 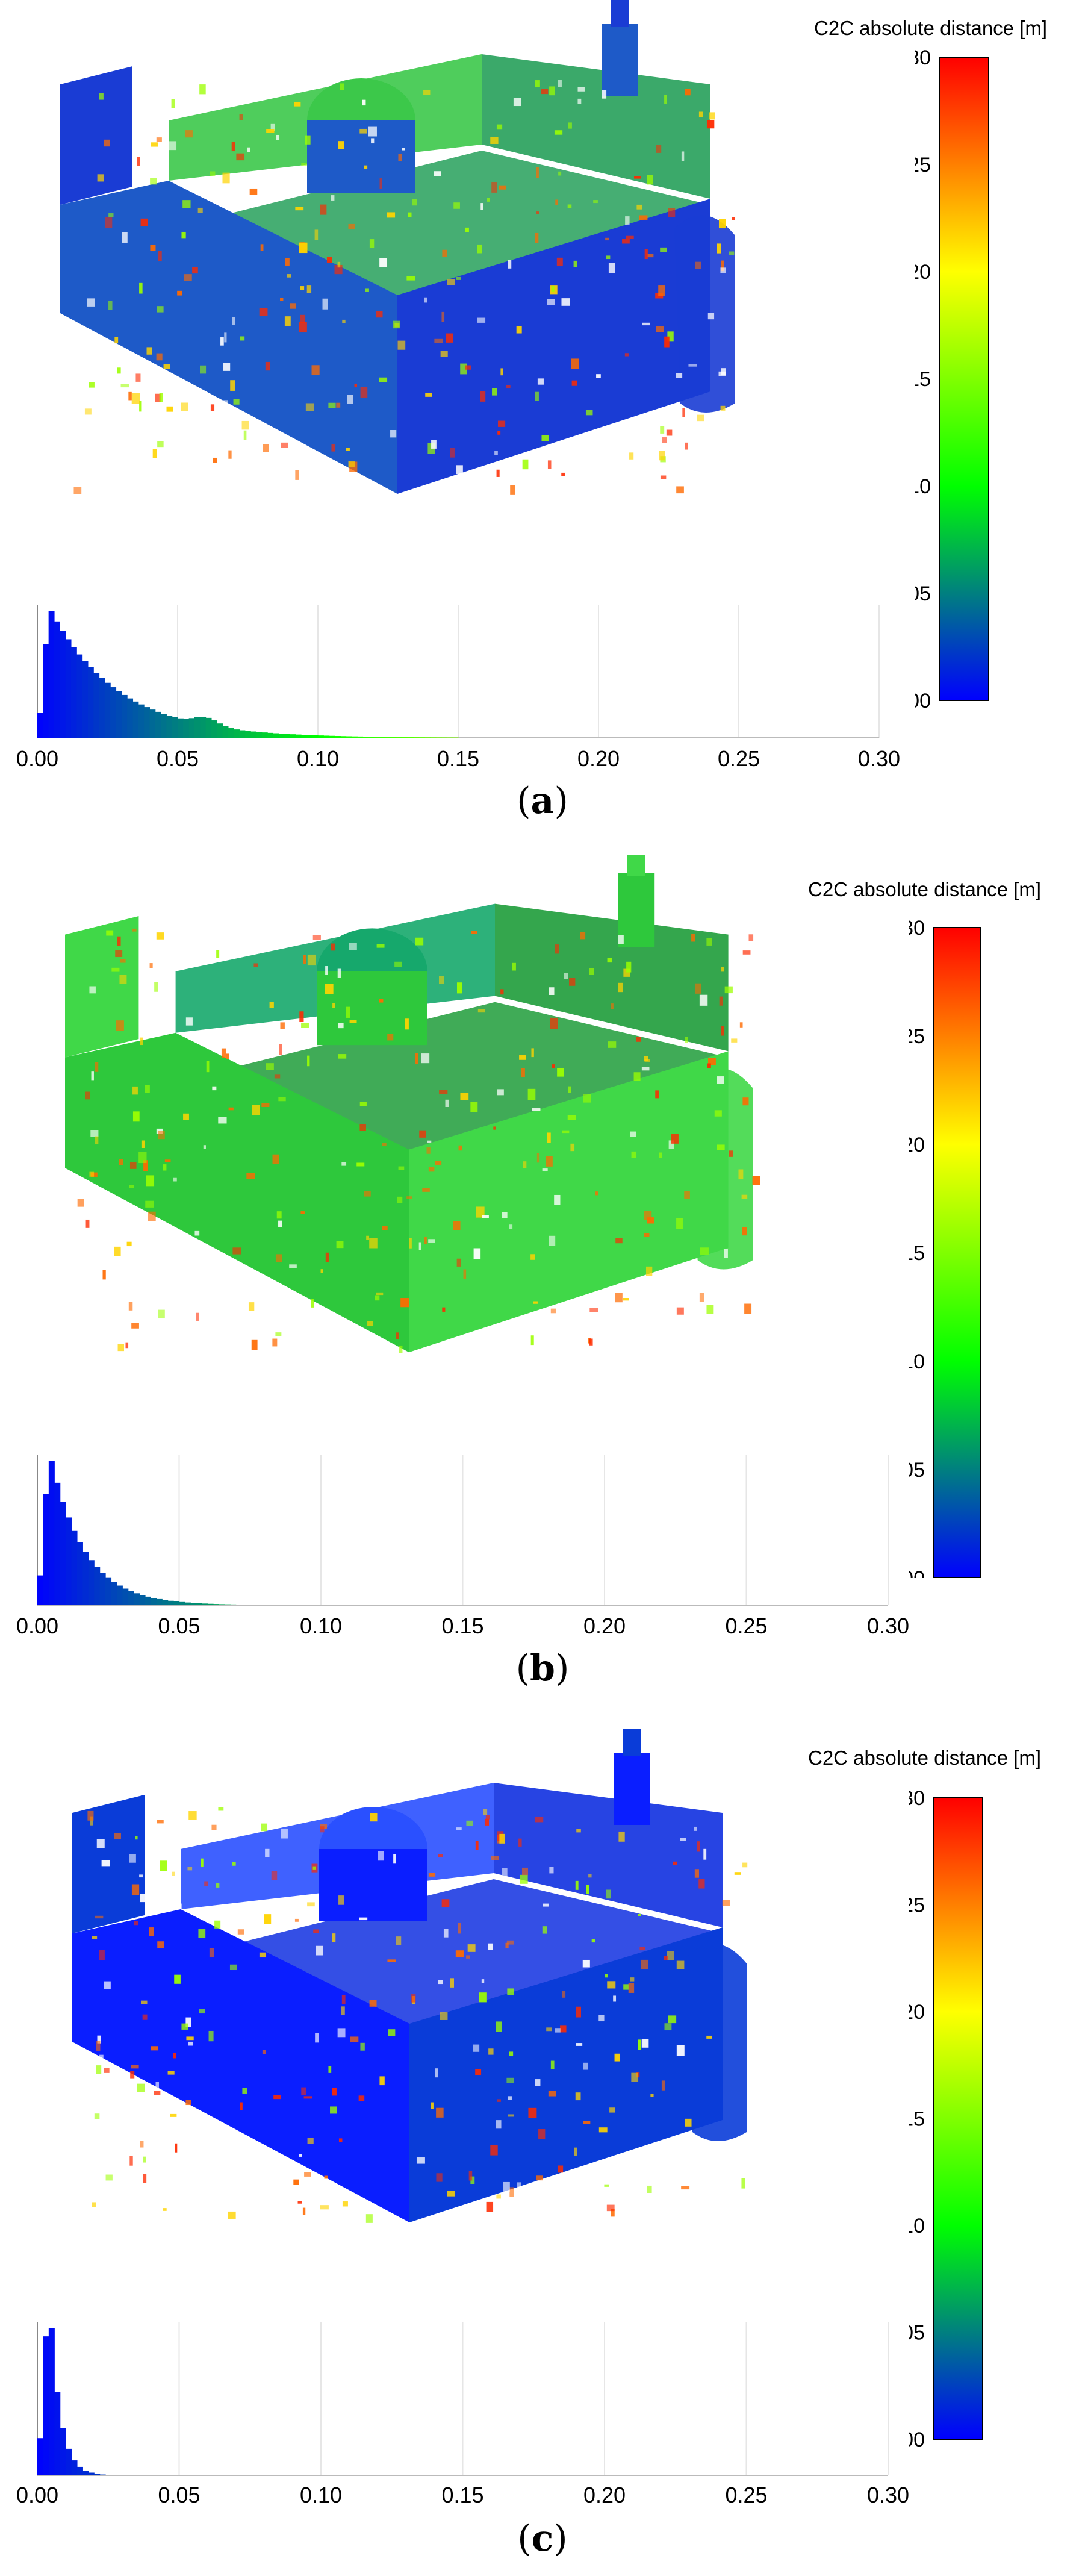 I want to click on point-cloud-view-a, so click(x=398, y=247).